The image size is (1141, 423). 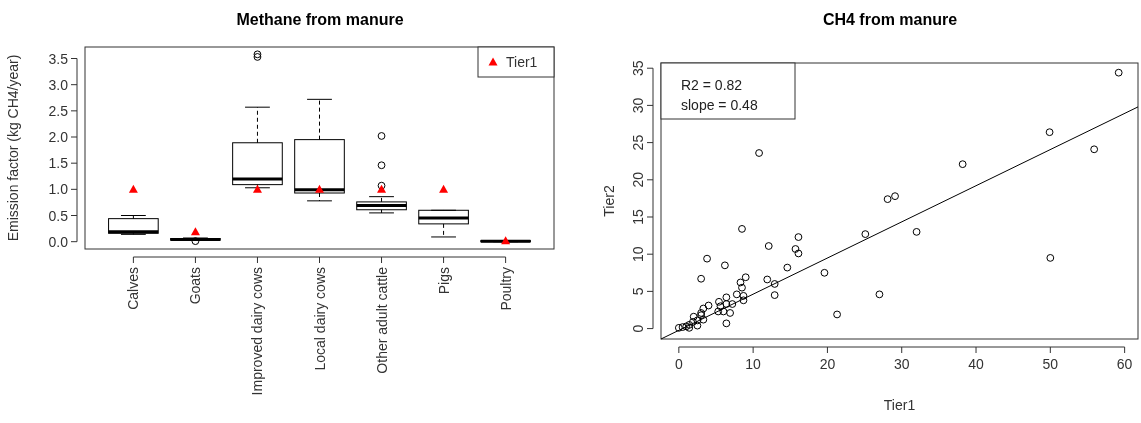 What do you see at coordinates (381, 320) in the screenshot?
I see `x-tick-label: Other adult cattle` at bounding box center [381, 320].